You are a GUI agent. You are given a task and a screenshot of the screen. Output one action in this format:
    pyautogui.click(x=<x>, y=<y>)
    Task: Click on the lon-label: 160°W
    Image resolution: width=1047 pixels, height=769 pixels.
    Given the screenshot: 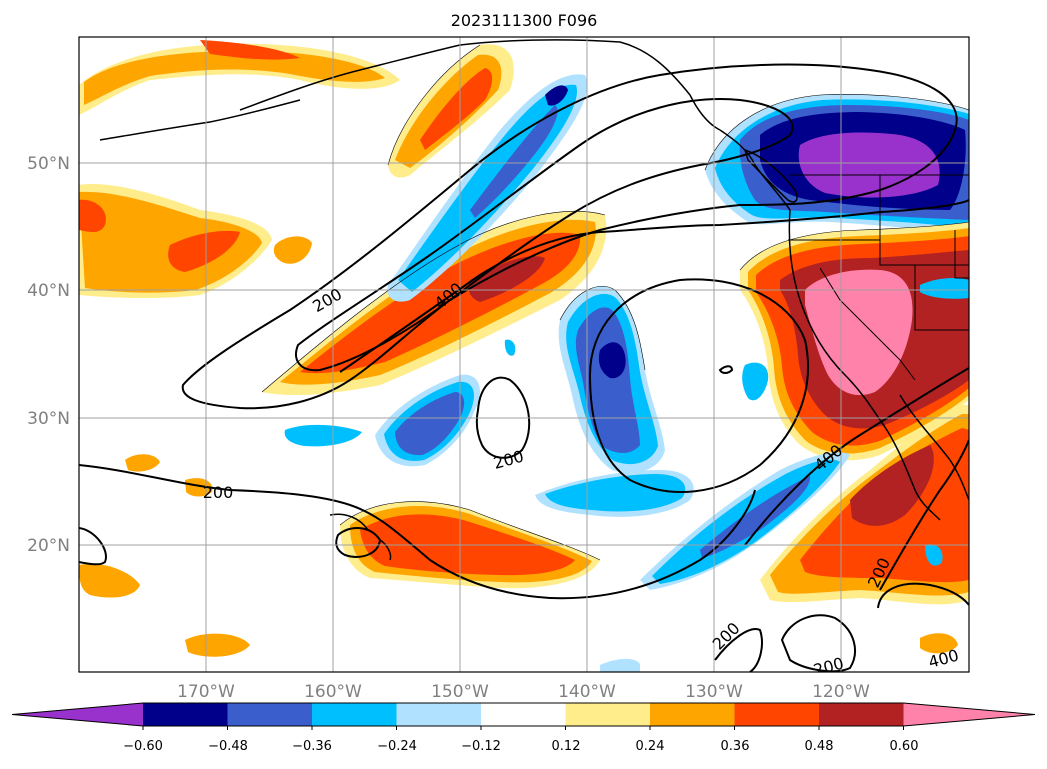 What is the action you would take?
    pyautogui.click(x=333, y=692)
    